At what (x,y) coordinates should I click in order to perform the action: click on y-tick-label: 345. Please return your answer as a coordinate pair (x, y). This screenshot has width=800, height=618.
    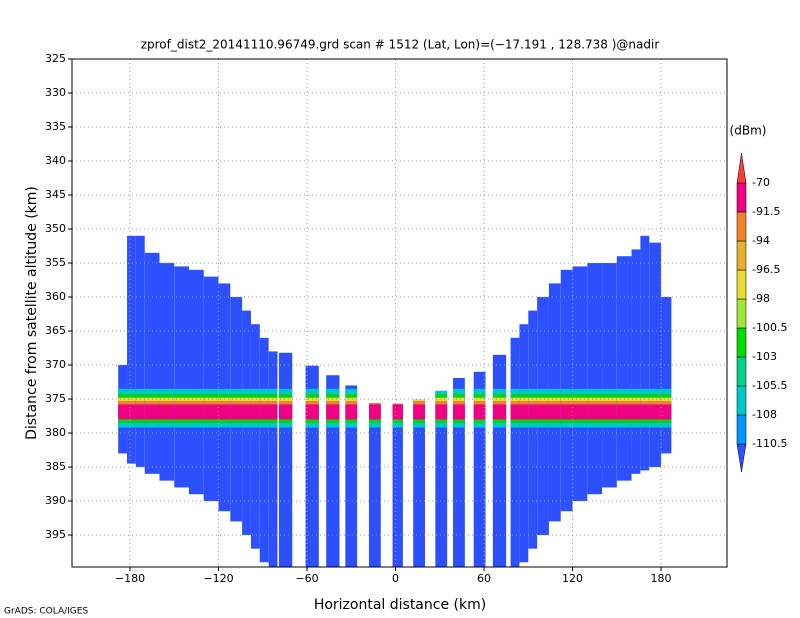
    Looking at the image, I should click on (55, 194).